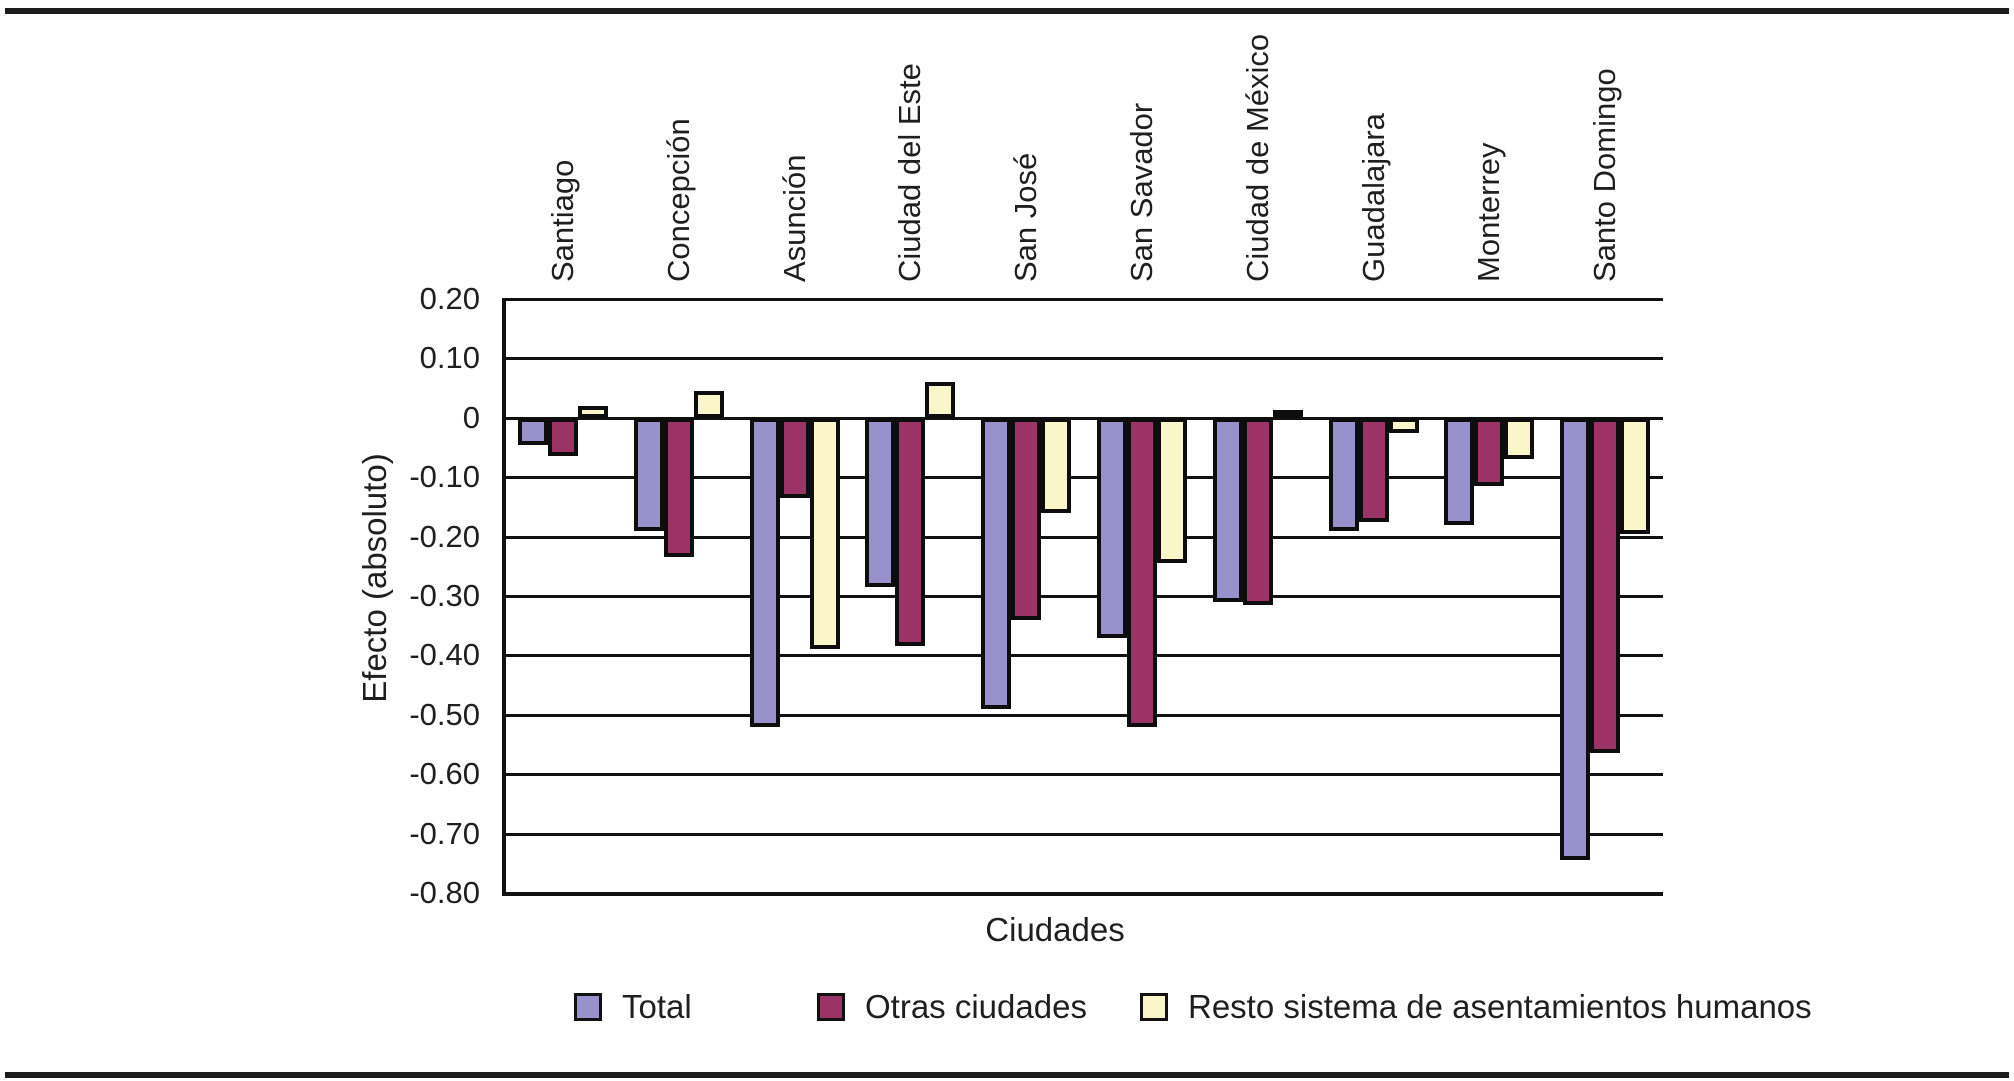 This screenshot has height=1081, width=2014. What do you see at coordinates (471, 417) in the screenshot?
I see `y-tick-label: 0` at bounding box center [471, 417].